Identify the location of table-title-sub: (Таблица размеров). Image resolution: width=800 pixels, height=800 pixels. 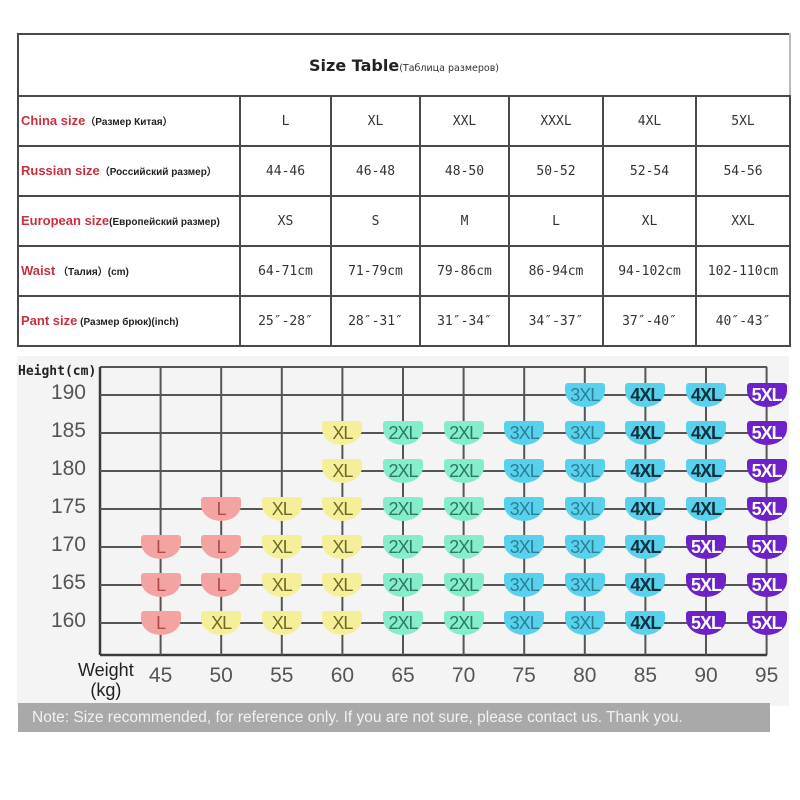
(449, 68).